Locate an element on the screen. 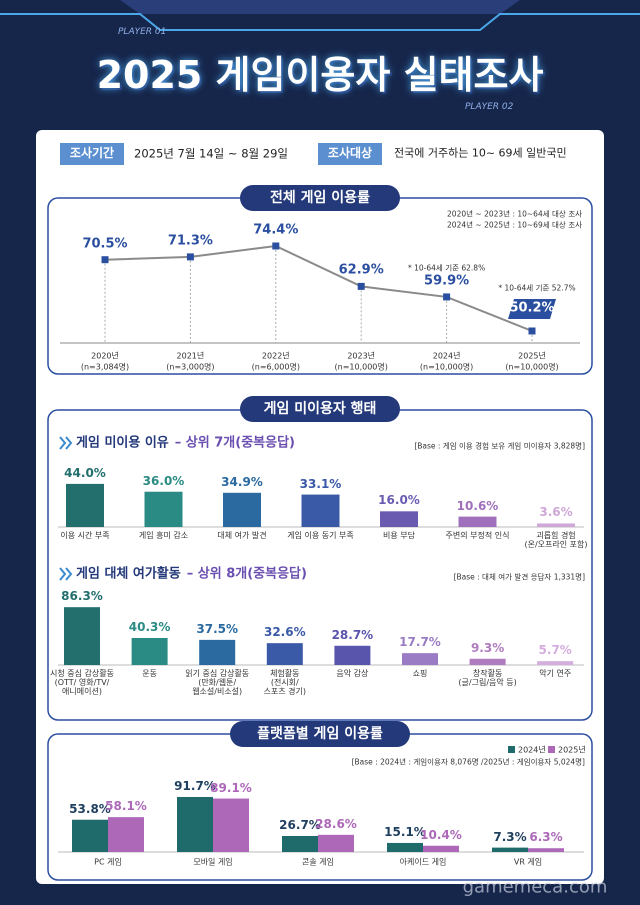  x-tick-label: 2021년 is located at coordinates (190, 356).